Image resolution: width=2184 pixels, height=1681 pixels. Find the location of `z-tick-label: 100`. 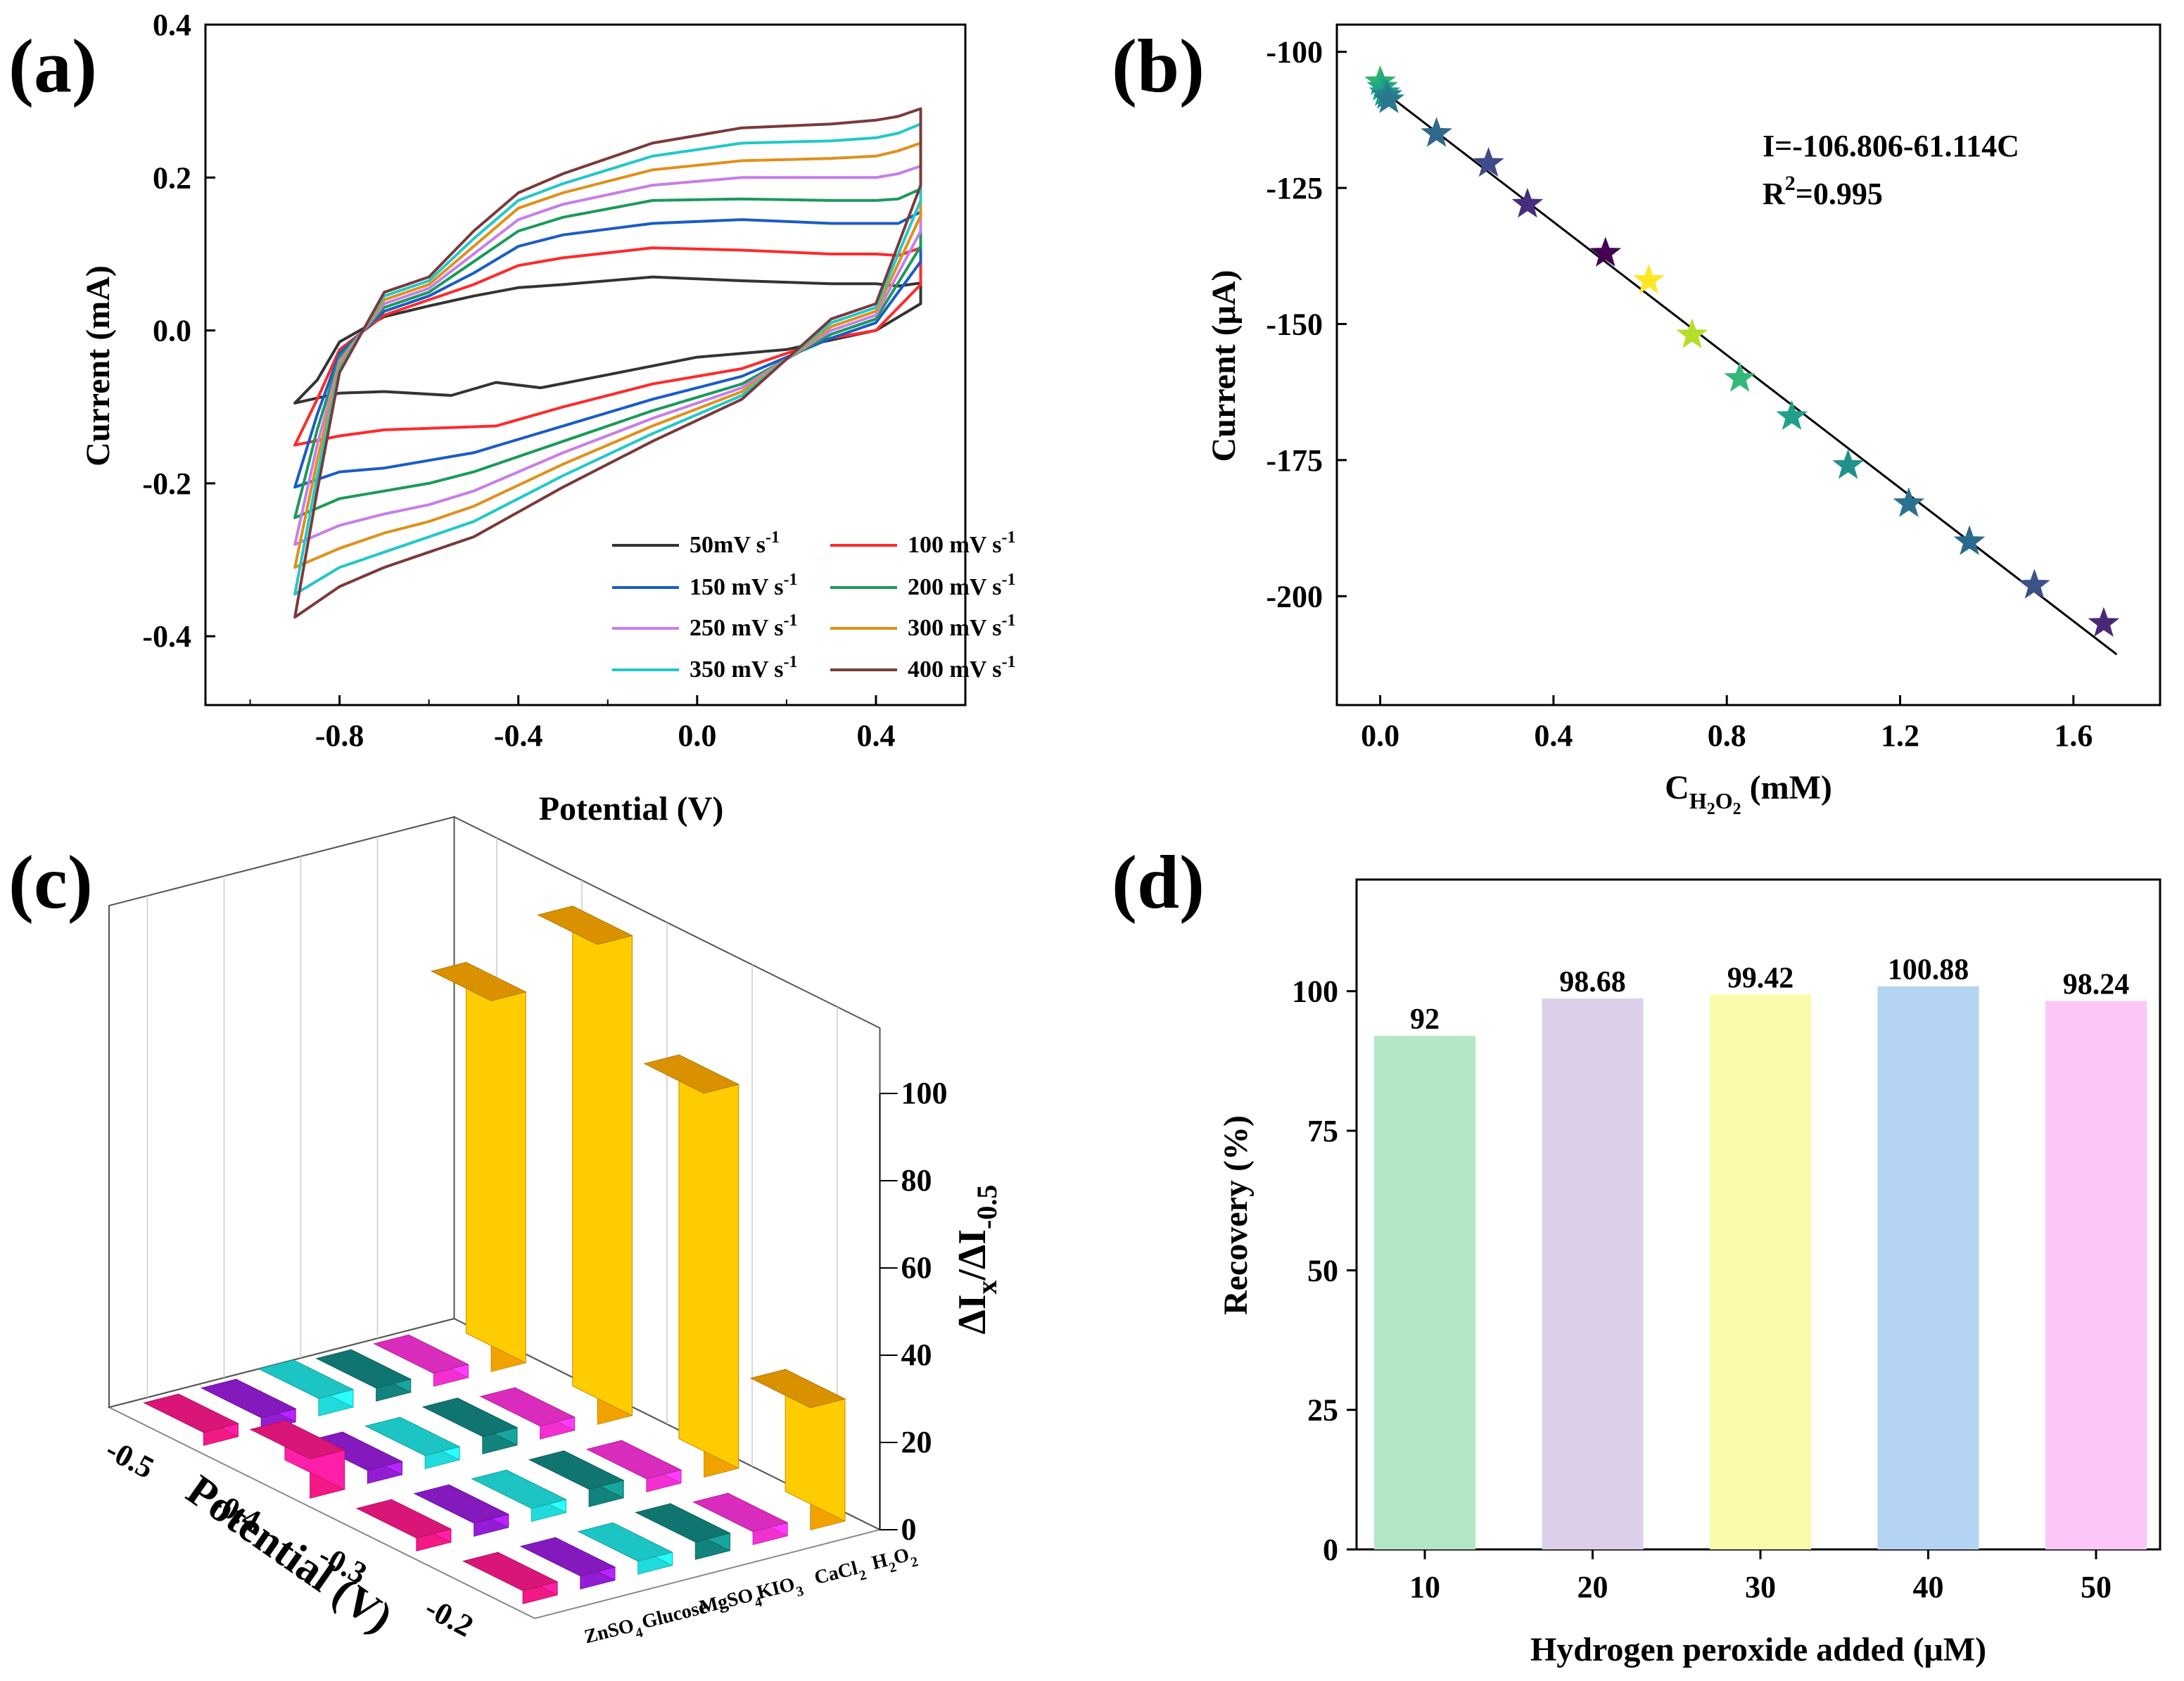

z-tick-label: 100 is located at coordinates (924, 1093).